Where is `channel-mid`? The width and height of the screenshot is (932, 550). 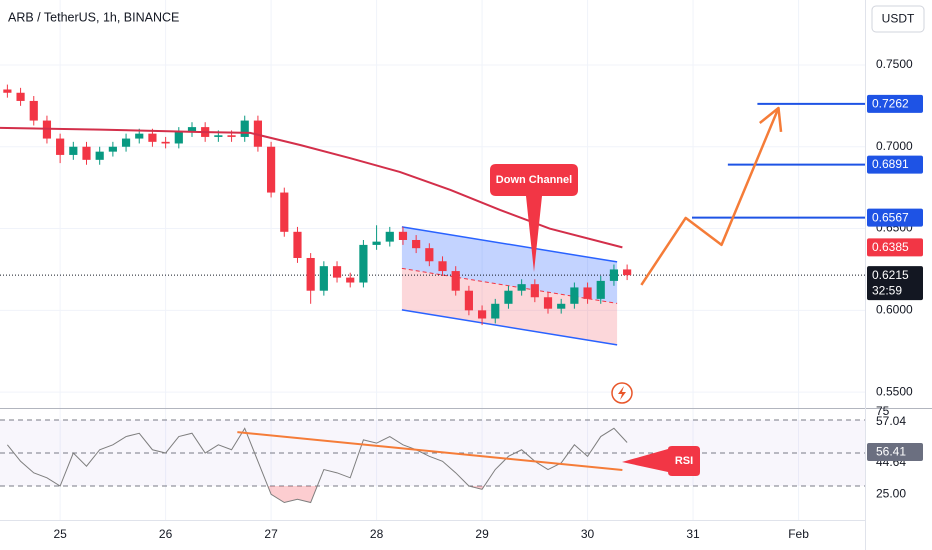
channel-mid is located at coordinates (509, 285).